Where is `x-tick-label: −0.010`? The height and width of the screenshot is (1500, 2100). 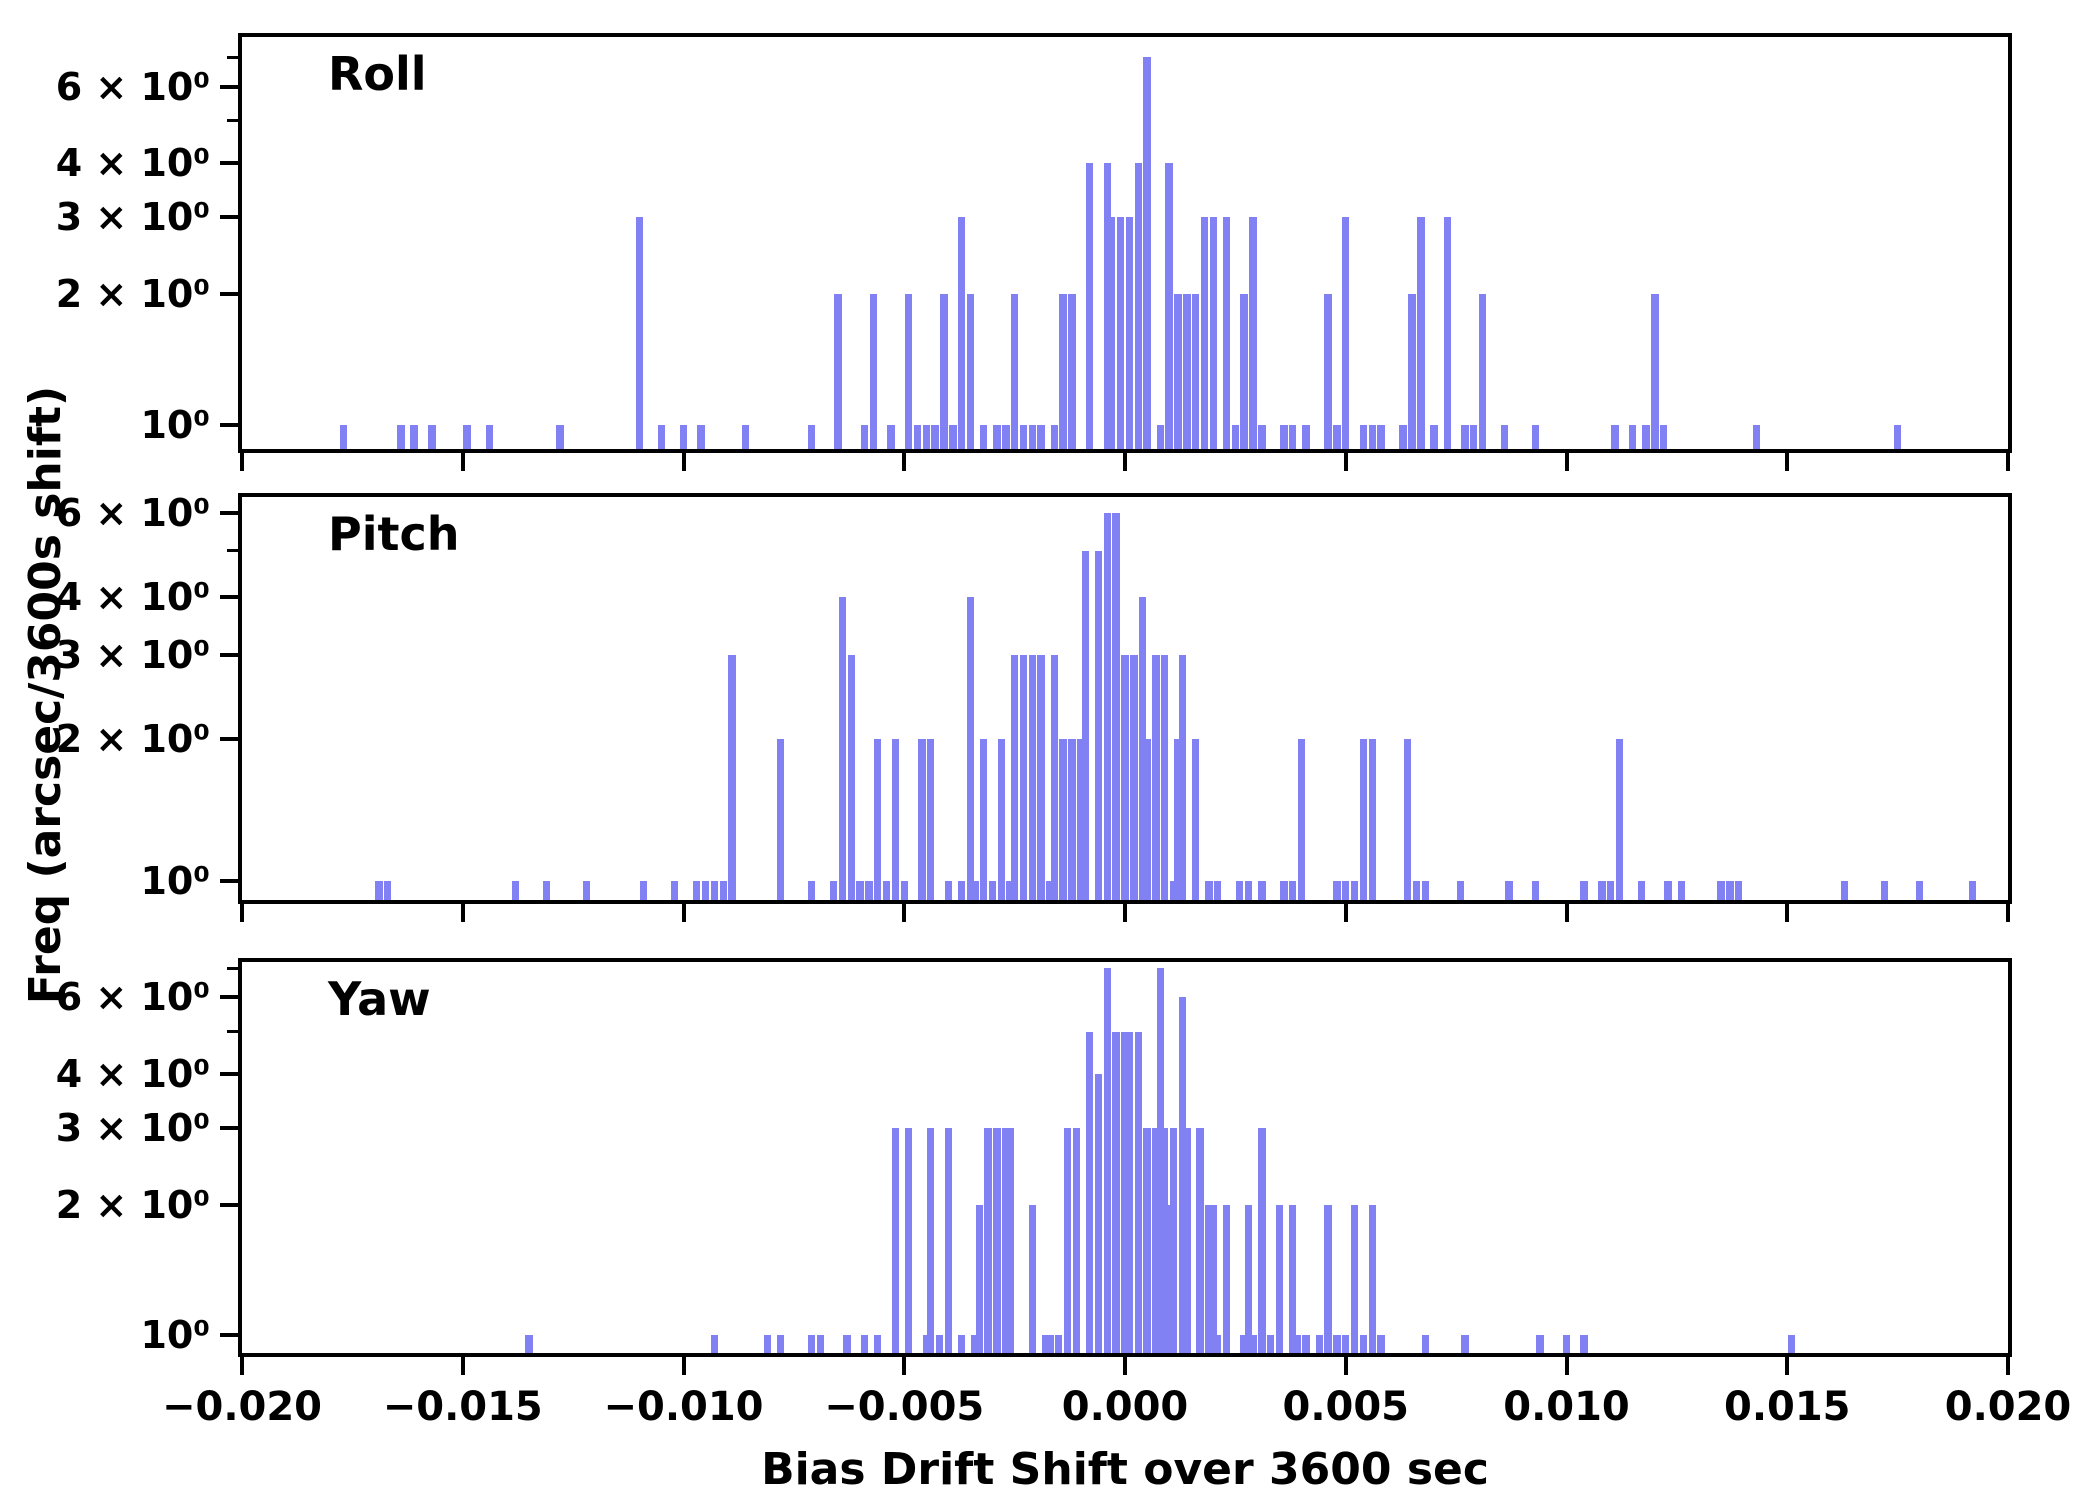 x-tick-label: −0.010 is located at coordinates (683, 1407).